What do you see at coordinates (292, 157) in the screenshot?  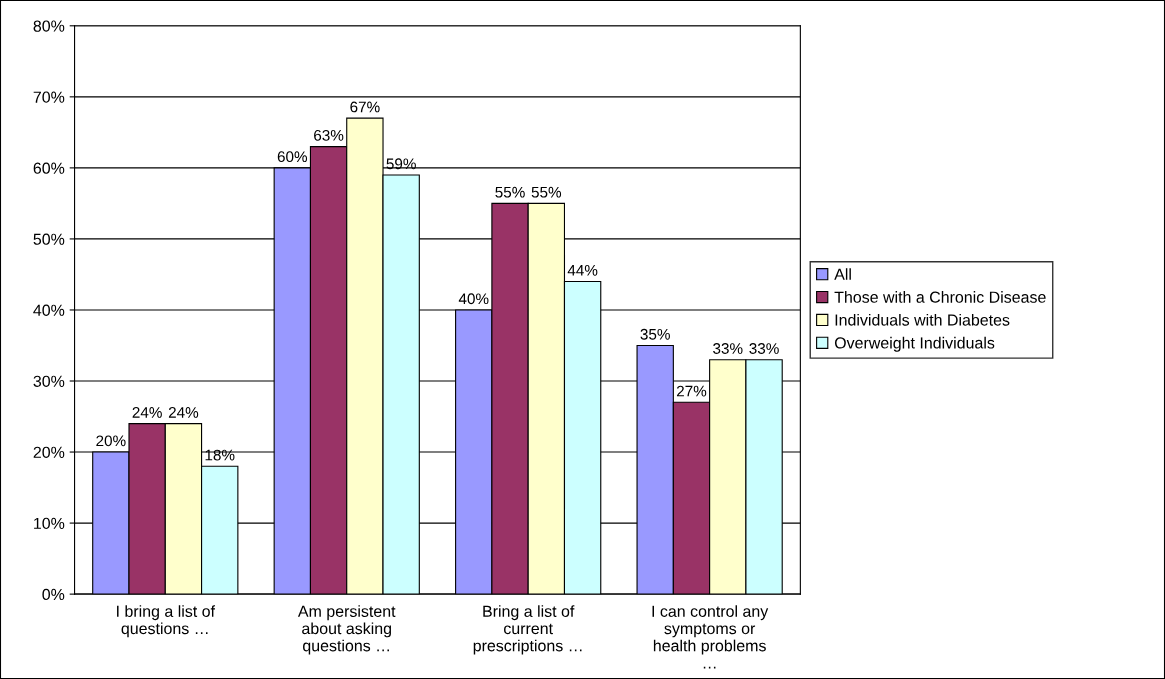 I see `data-label: 60%` at bounding box center [292, 157].